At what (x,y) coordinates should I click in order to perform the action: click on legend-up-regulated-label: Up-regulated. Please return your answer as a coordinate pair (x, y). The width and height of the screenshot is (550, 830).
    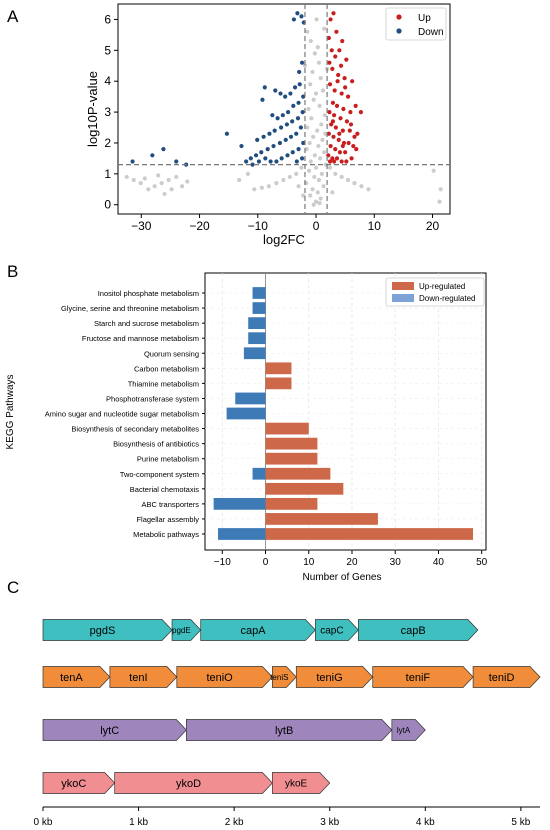
    Looking at the image, I should click on (442, 286).